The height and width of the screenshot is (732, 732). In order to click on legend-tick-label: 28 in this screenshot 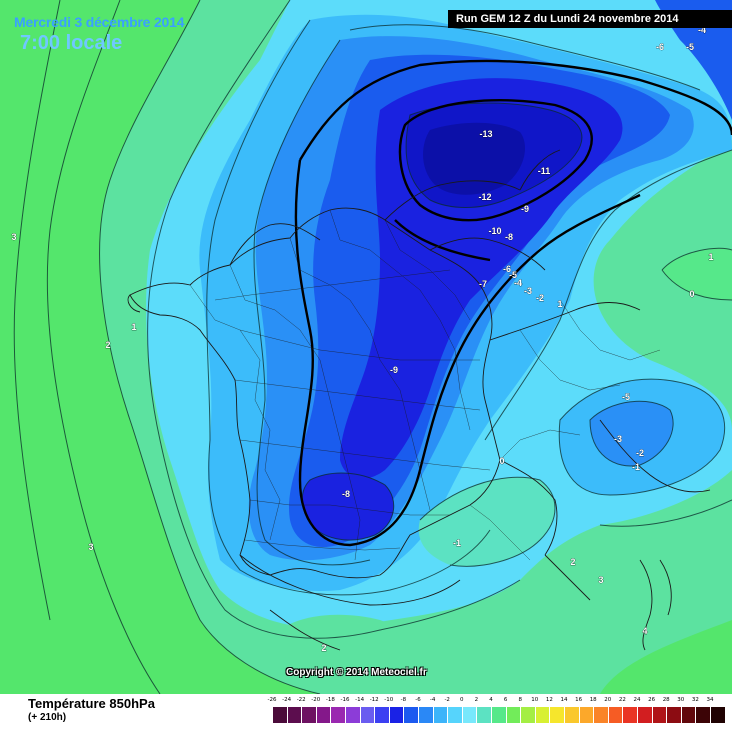, I will do `click(666, 700)`.